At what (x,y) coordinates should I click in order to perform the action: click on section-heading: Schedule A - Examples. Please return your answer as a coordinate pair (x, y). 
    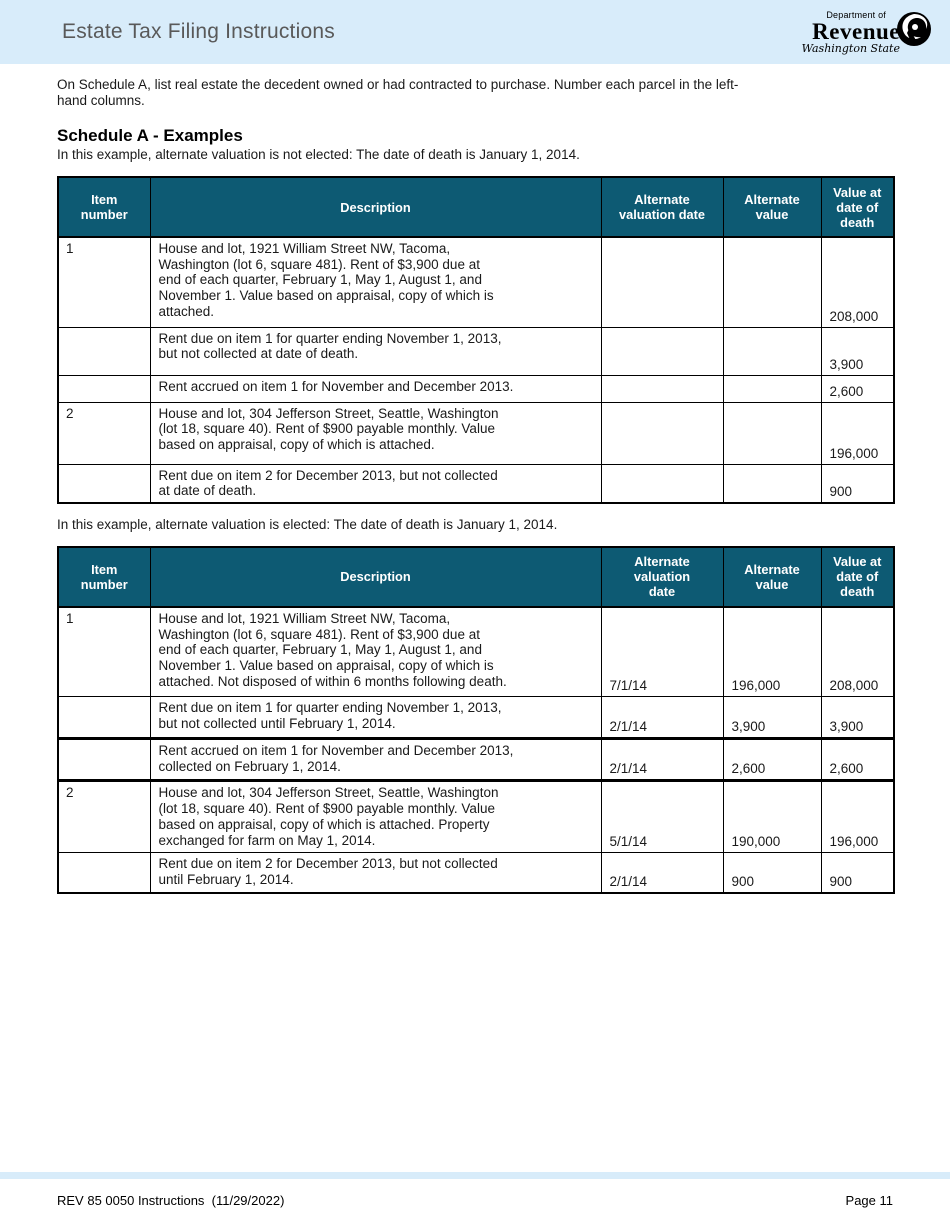
    Looking at the image, I should click on (150, 135).